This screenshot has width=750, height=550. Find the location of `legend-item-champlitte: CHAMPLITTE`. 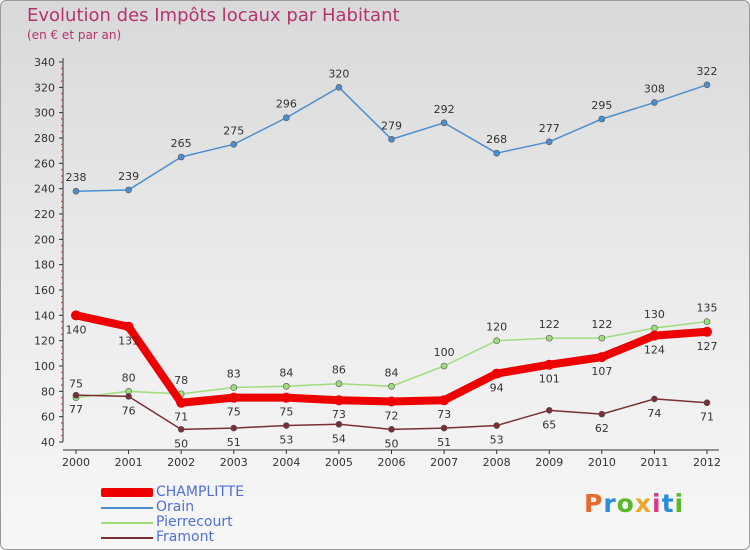

legend-item-champlitte: CHAMPLITTE is located at coordinates (226, 492).